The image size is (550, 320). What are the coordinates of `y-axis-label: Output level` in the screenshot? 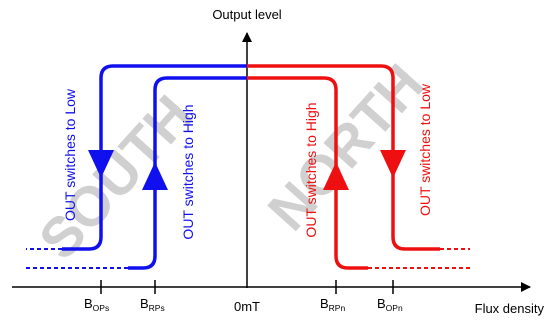 It's located at (246, 14).